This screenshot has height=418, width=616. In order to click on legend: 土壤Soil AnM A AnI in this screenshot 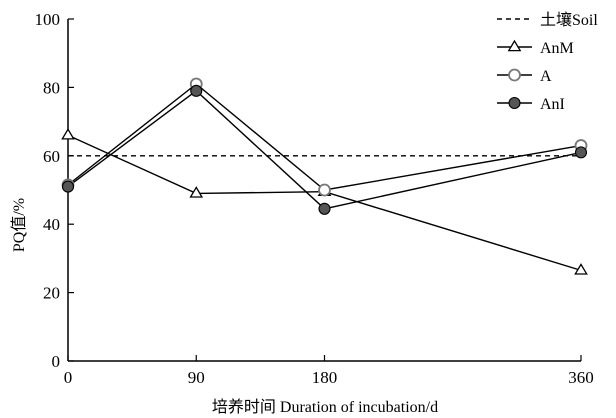, I will do `click(547, 61)`.